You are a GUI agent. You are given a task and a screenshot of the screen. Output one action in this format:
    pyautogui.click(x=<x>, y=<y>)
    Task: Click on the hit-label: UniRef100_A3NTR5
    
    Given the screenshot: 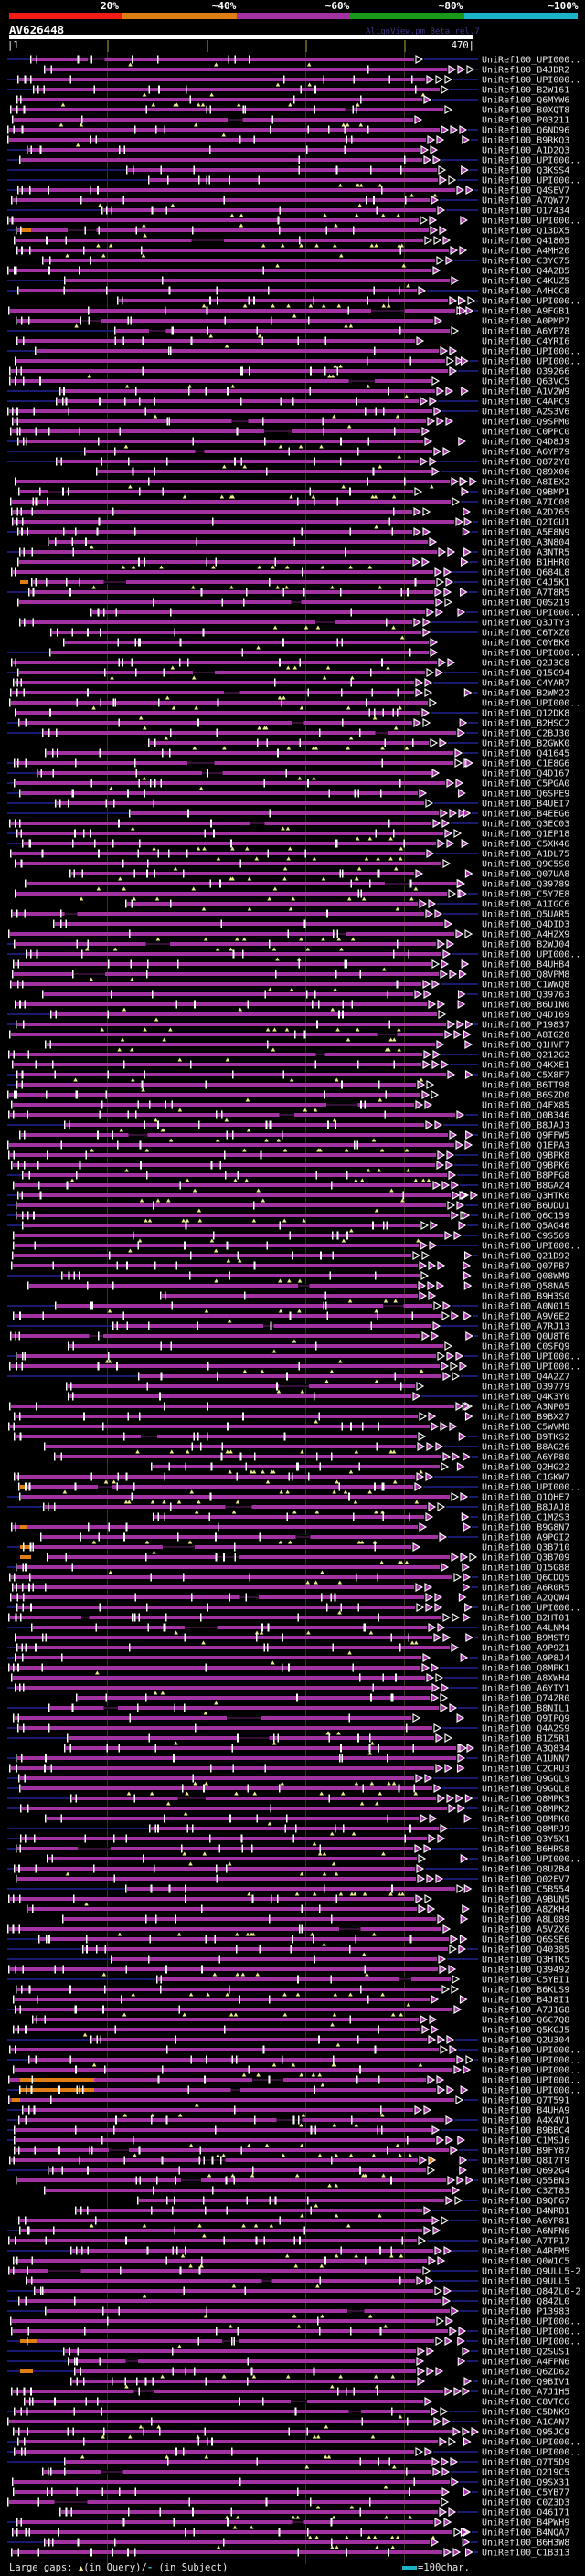 What is the action you would take?
    pyautogui.click(x=525, y=553)
    